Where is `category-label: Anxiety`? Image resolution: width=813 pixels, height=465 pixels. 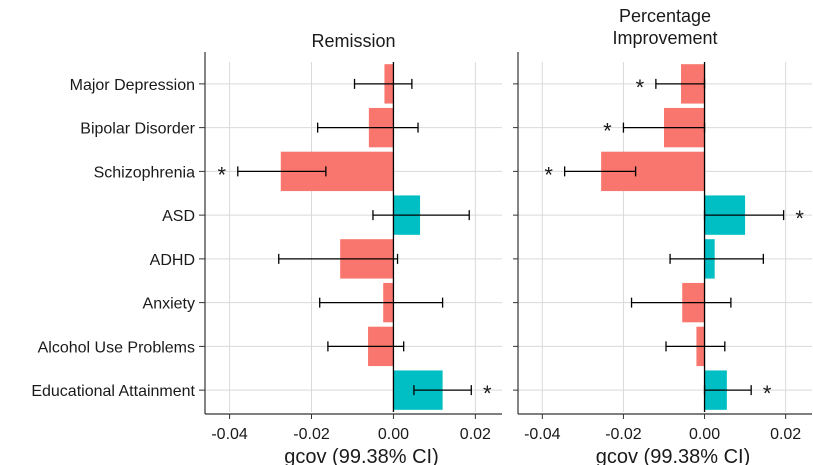 category-label: Anxiety is located at coordinates (169, 304).